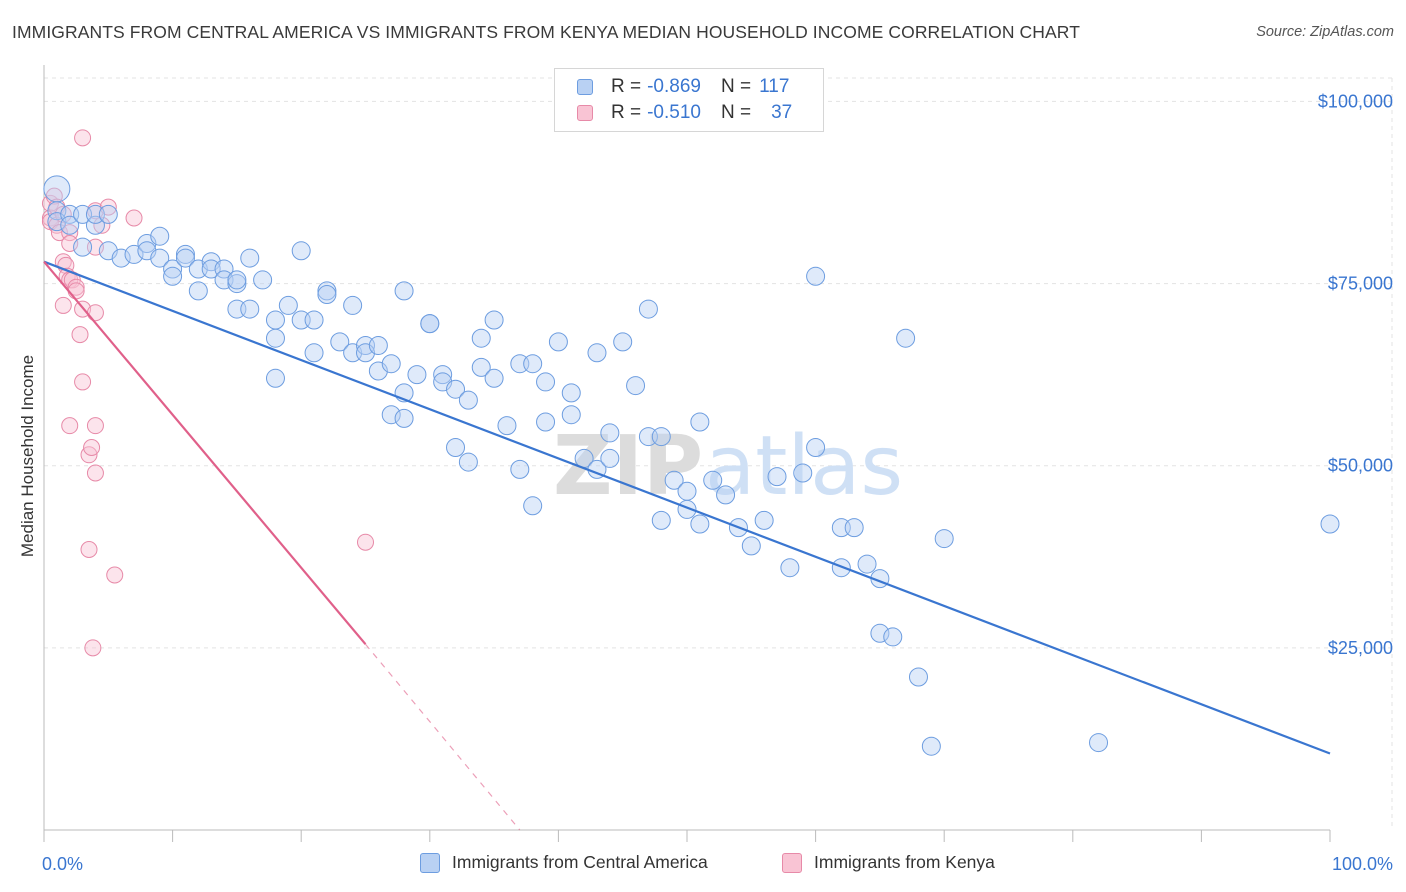  What do you see at coordinates (792, 862) in the screenshot?
I see `bottom-legend-swatch-pink` at bounding box center [792, 862].